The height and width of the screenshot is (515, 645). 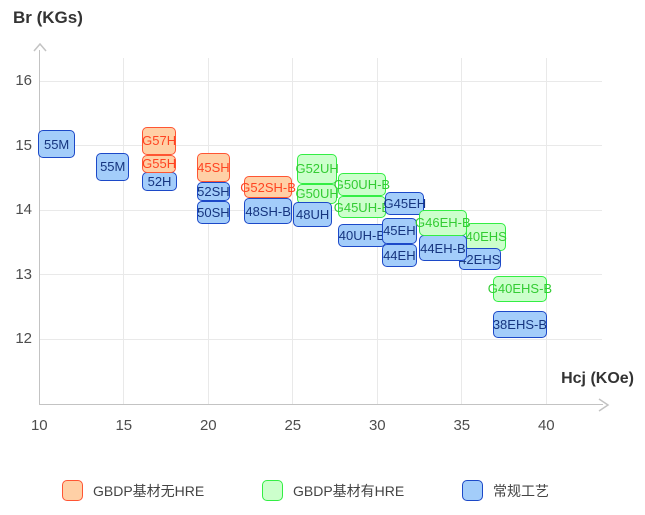 What do you see at coordinates (597, 378) in the screenshot?
I see `x-axis-title: Hcj (KOe)` at bounding box center [597, 378].